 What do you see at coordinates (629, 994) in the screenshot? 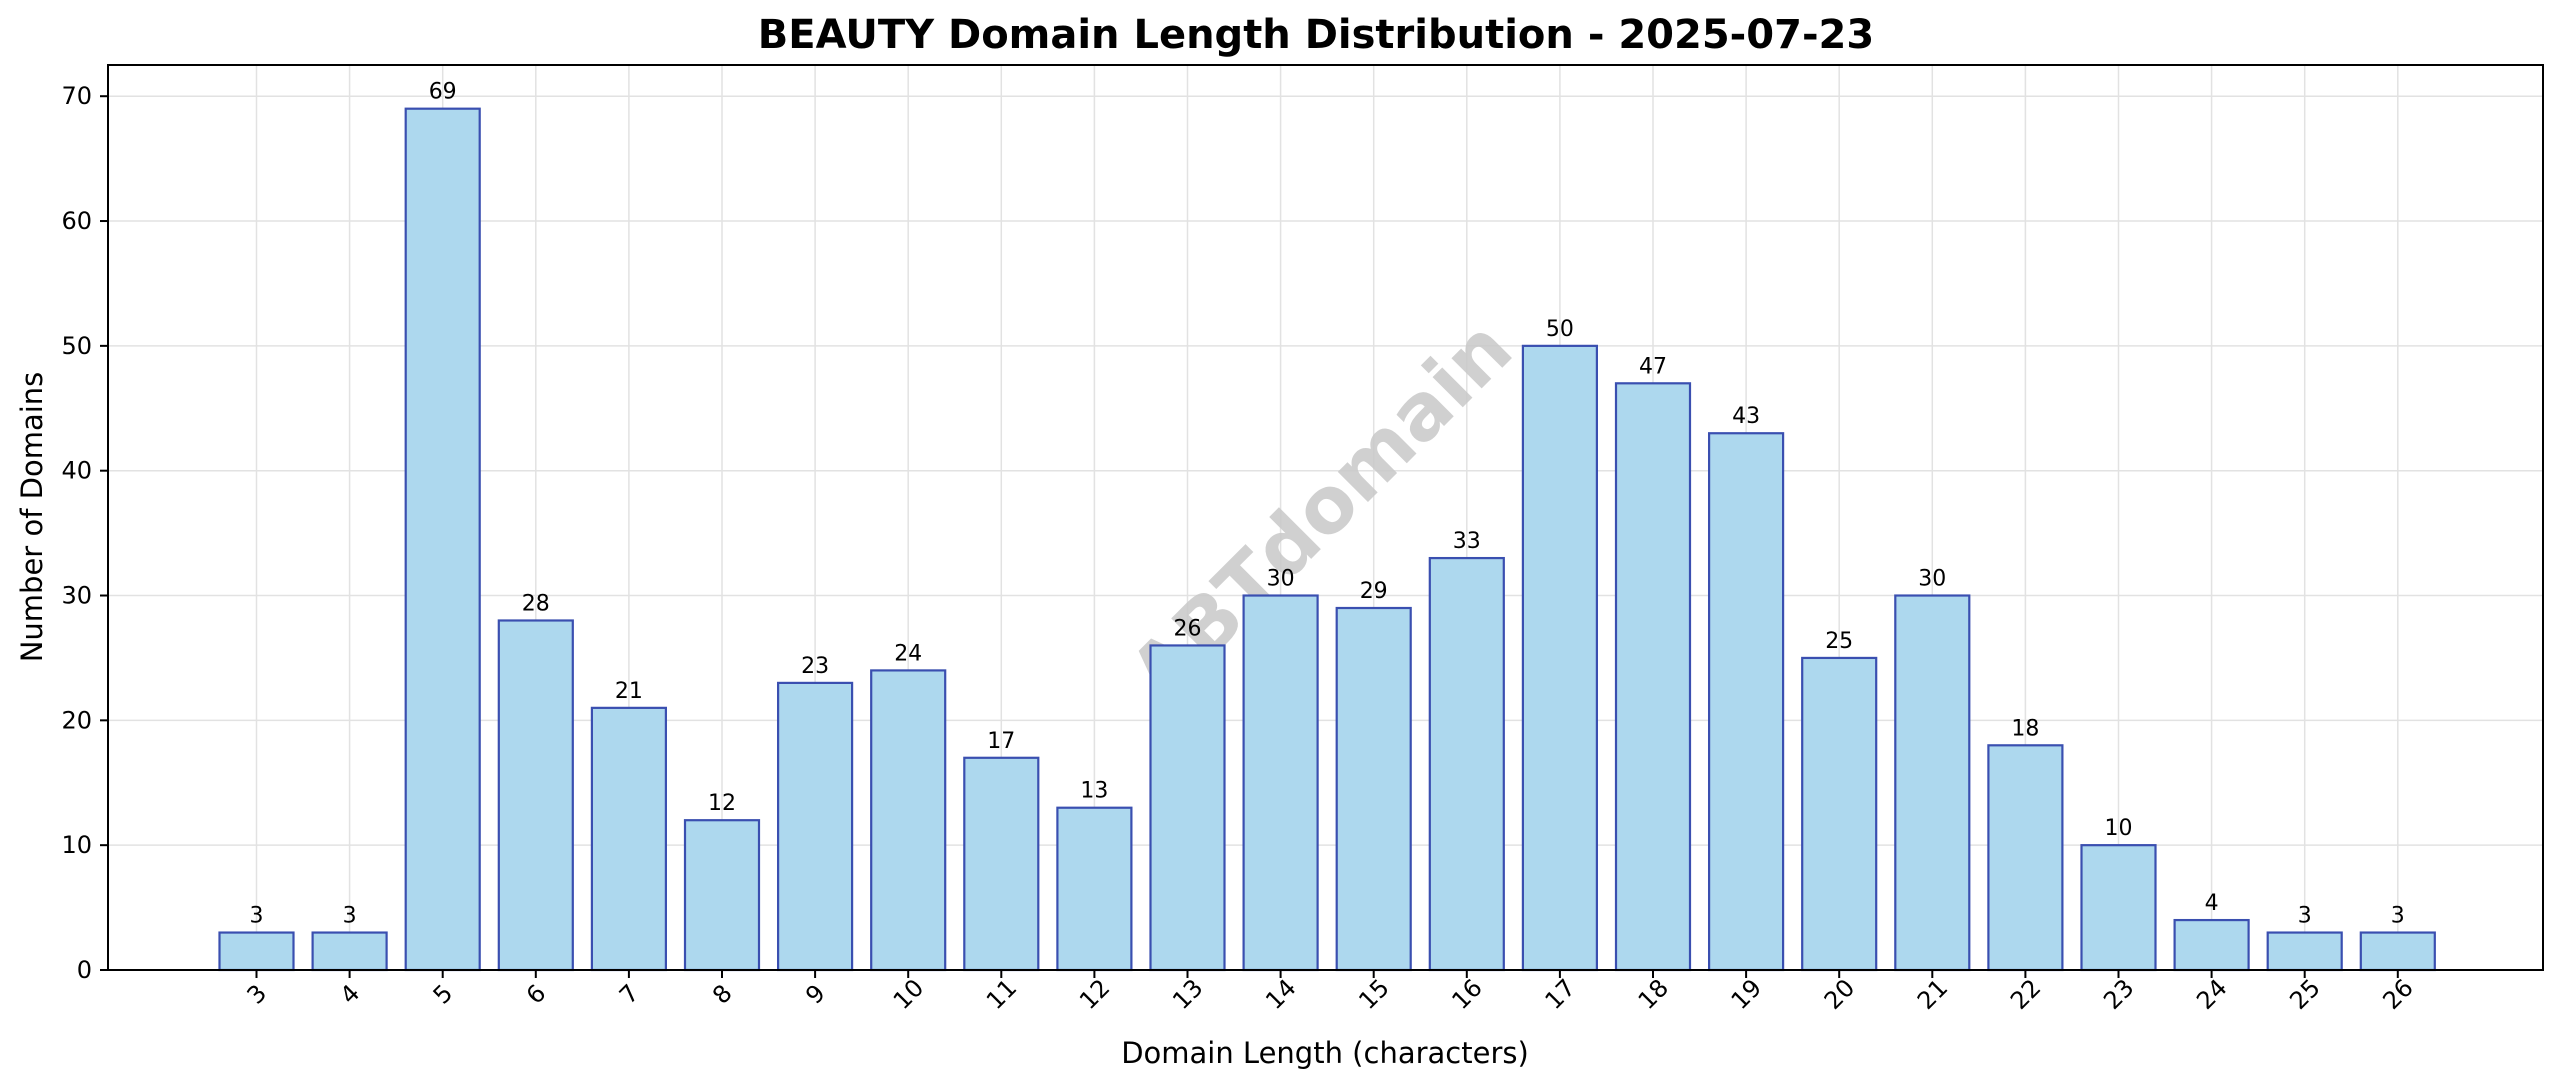
I see `x-tick-label: 7` at bounding box center [629, 994].